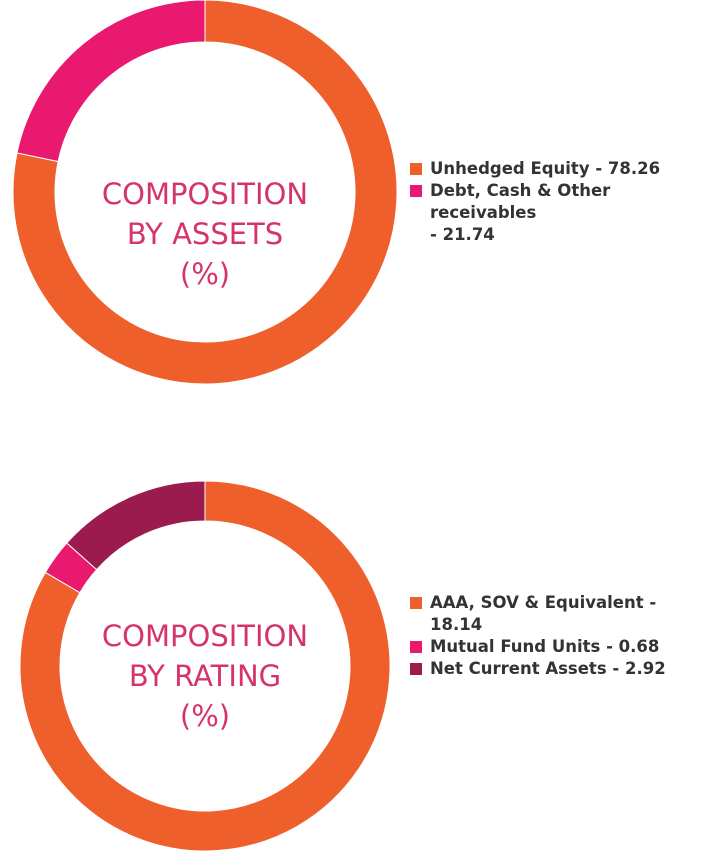 This screenshot has height=852, width=718. Describe the element at coordinates (545, 168) in the screenshot. I see `legend-label: Unhedged Equity - 78.26` at that location.